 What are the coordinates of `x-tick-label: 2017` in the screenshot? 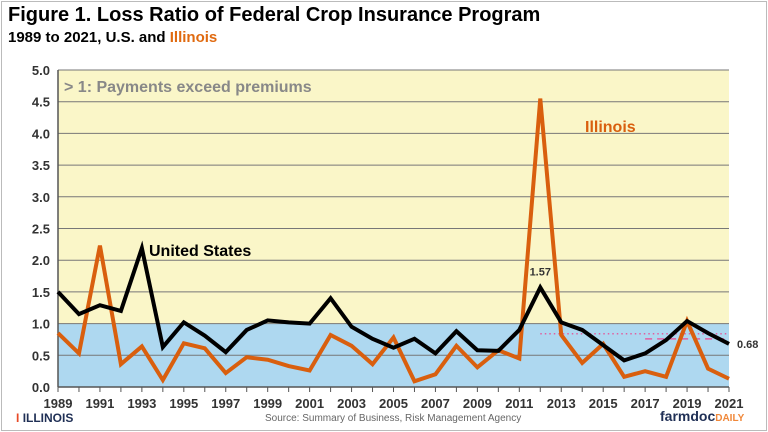 It's located at (645, 403).